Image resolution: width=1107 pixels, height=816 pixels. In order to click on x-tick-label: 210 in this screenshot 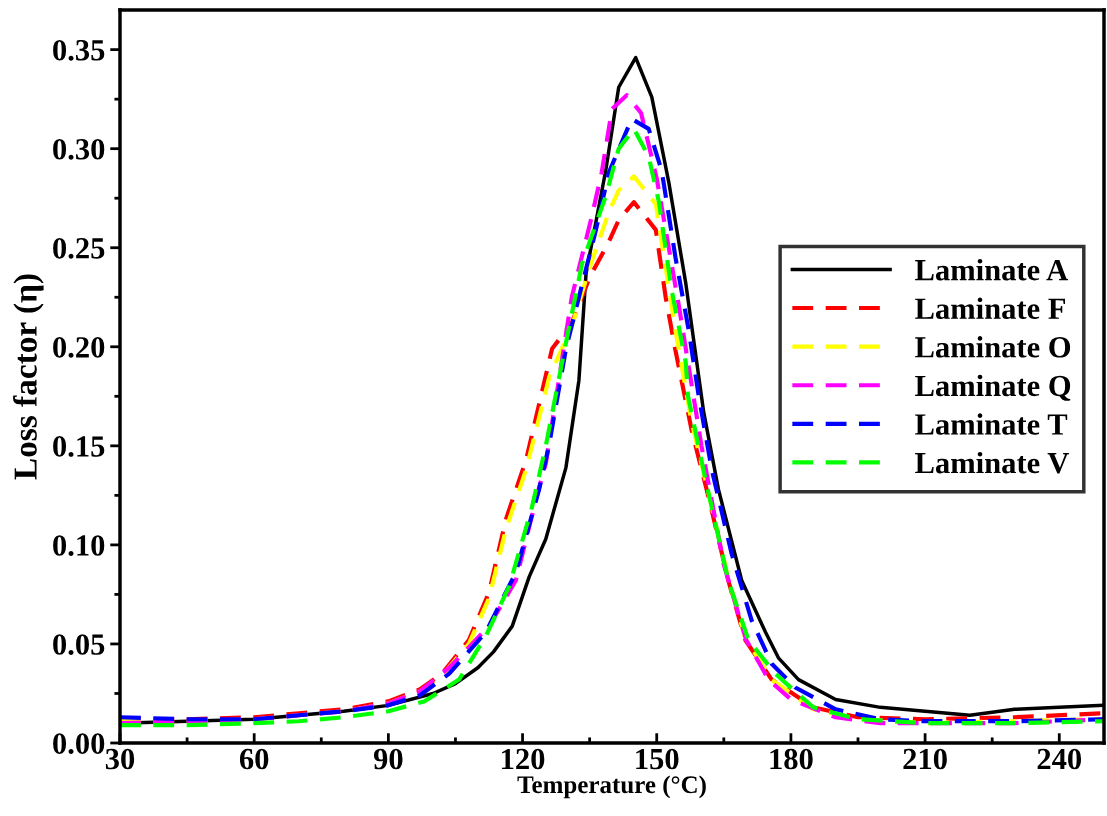, I will do `click(925, 759)`.